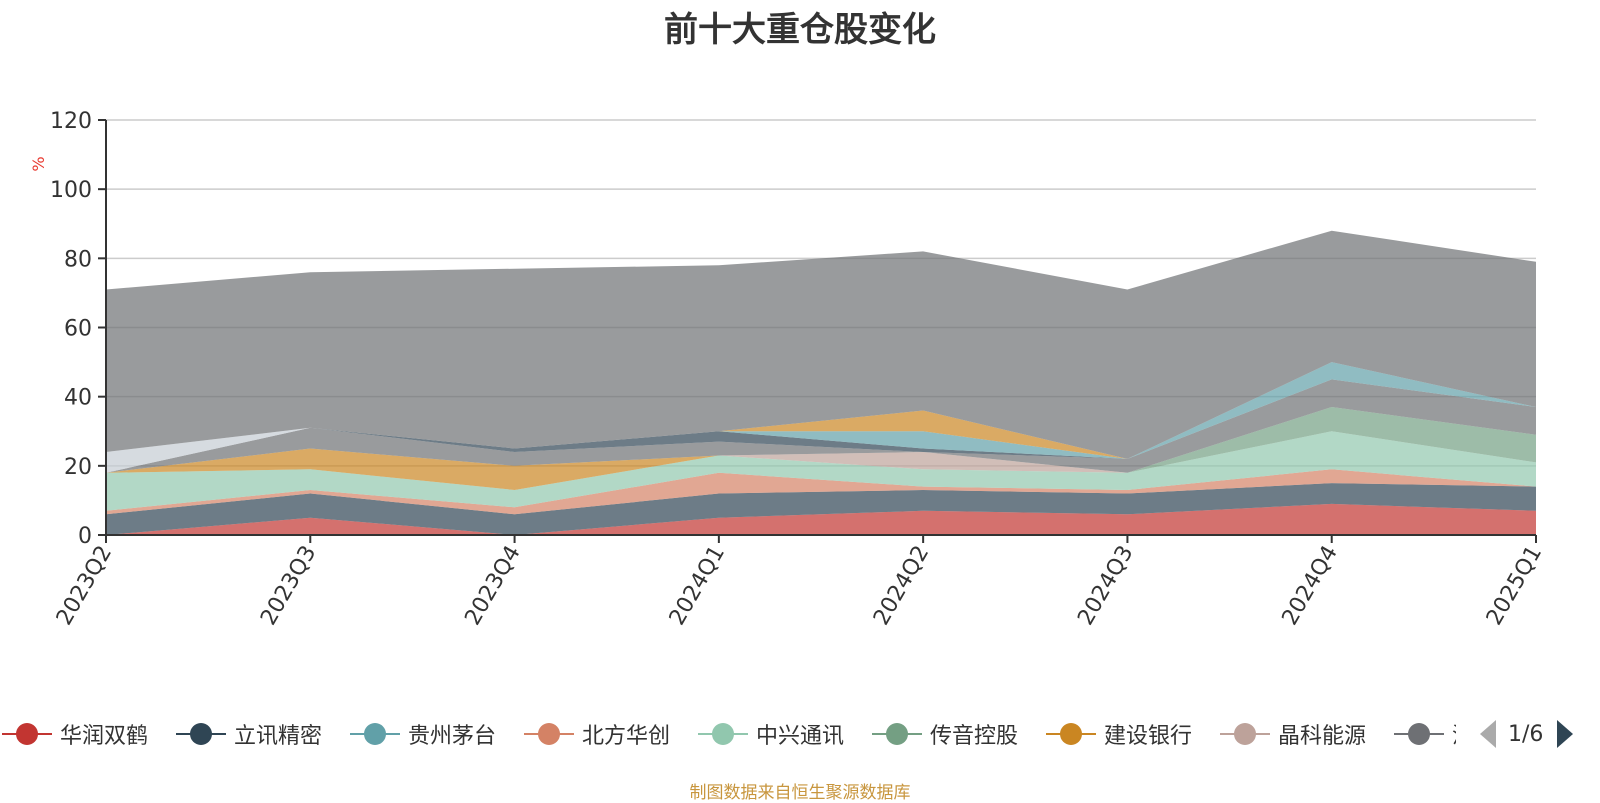 The height and width of the screenshot is (803, 1600). What do you see at coordinates (1148, 736) in the screenshot?
I see `legend-label: 建设银行` at bounding box center [1148, 736].